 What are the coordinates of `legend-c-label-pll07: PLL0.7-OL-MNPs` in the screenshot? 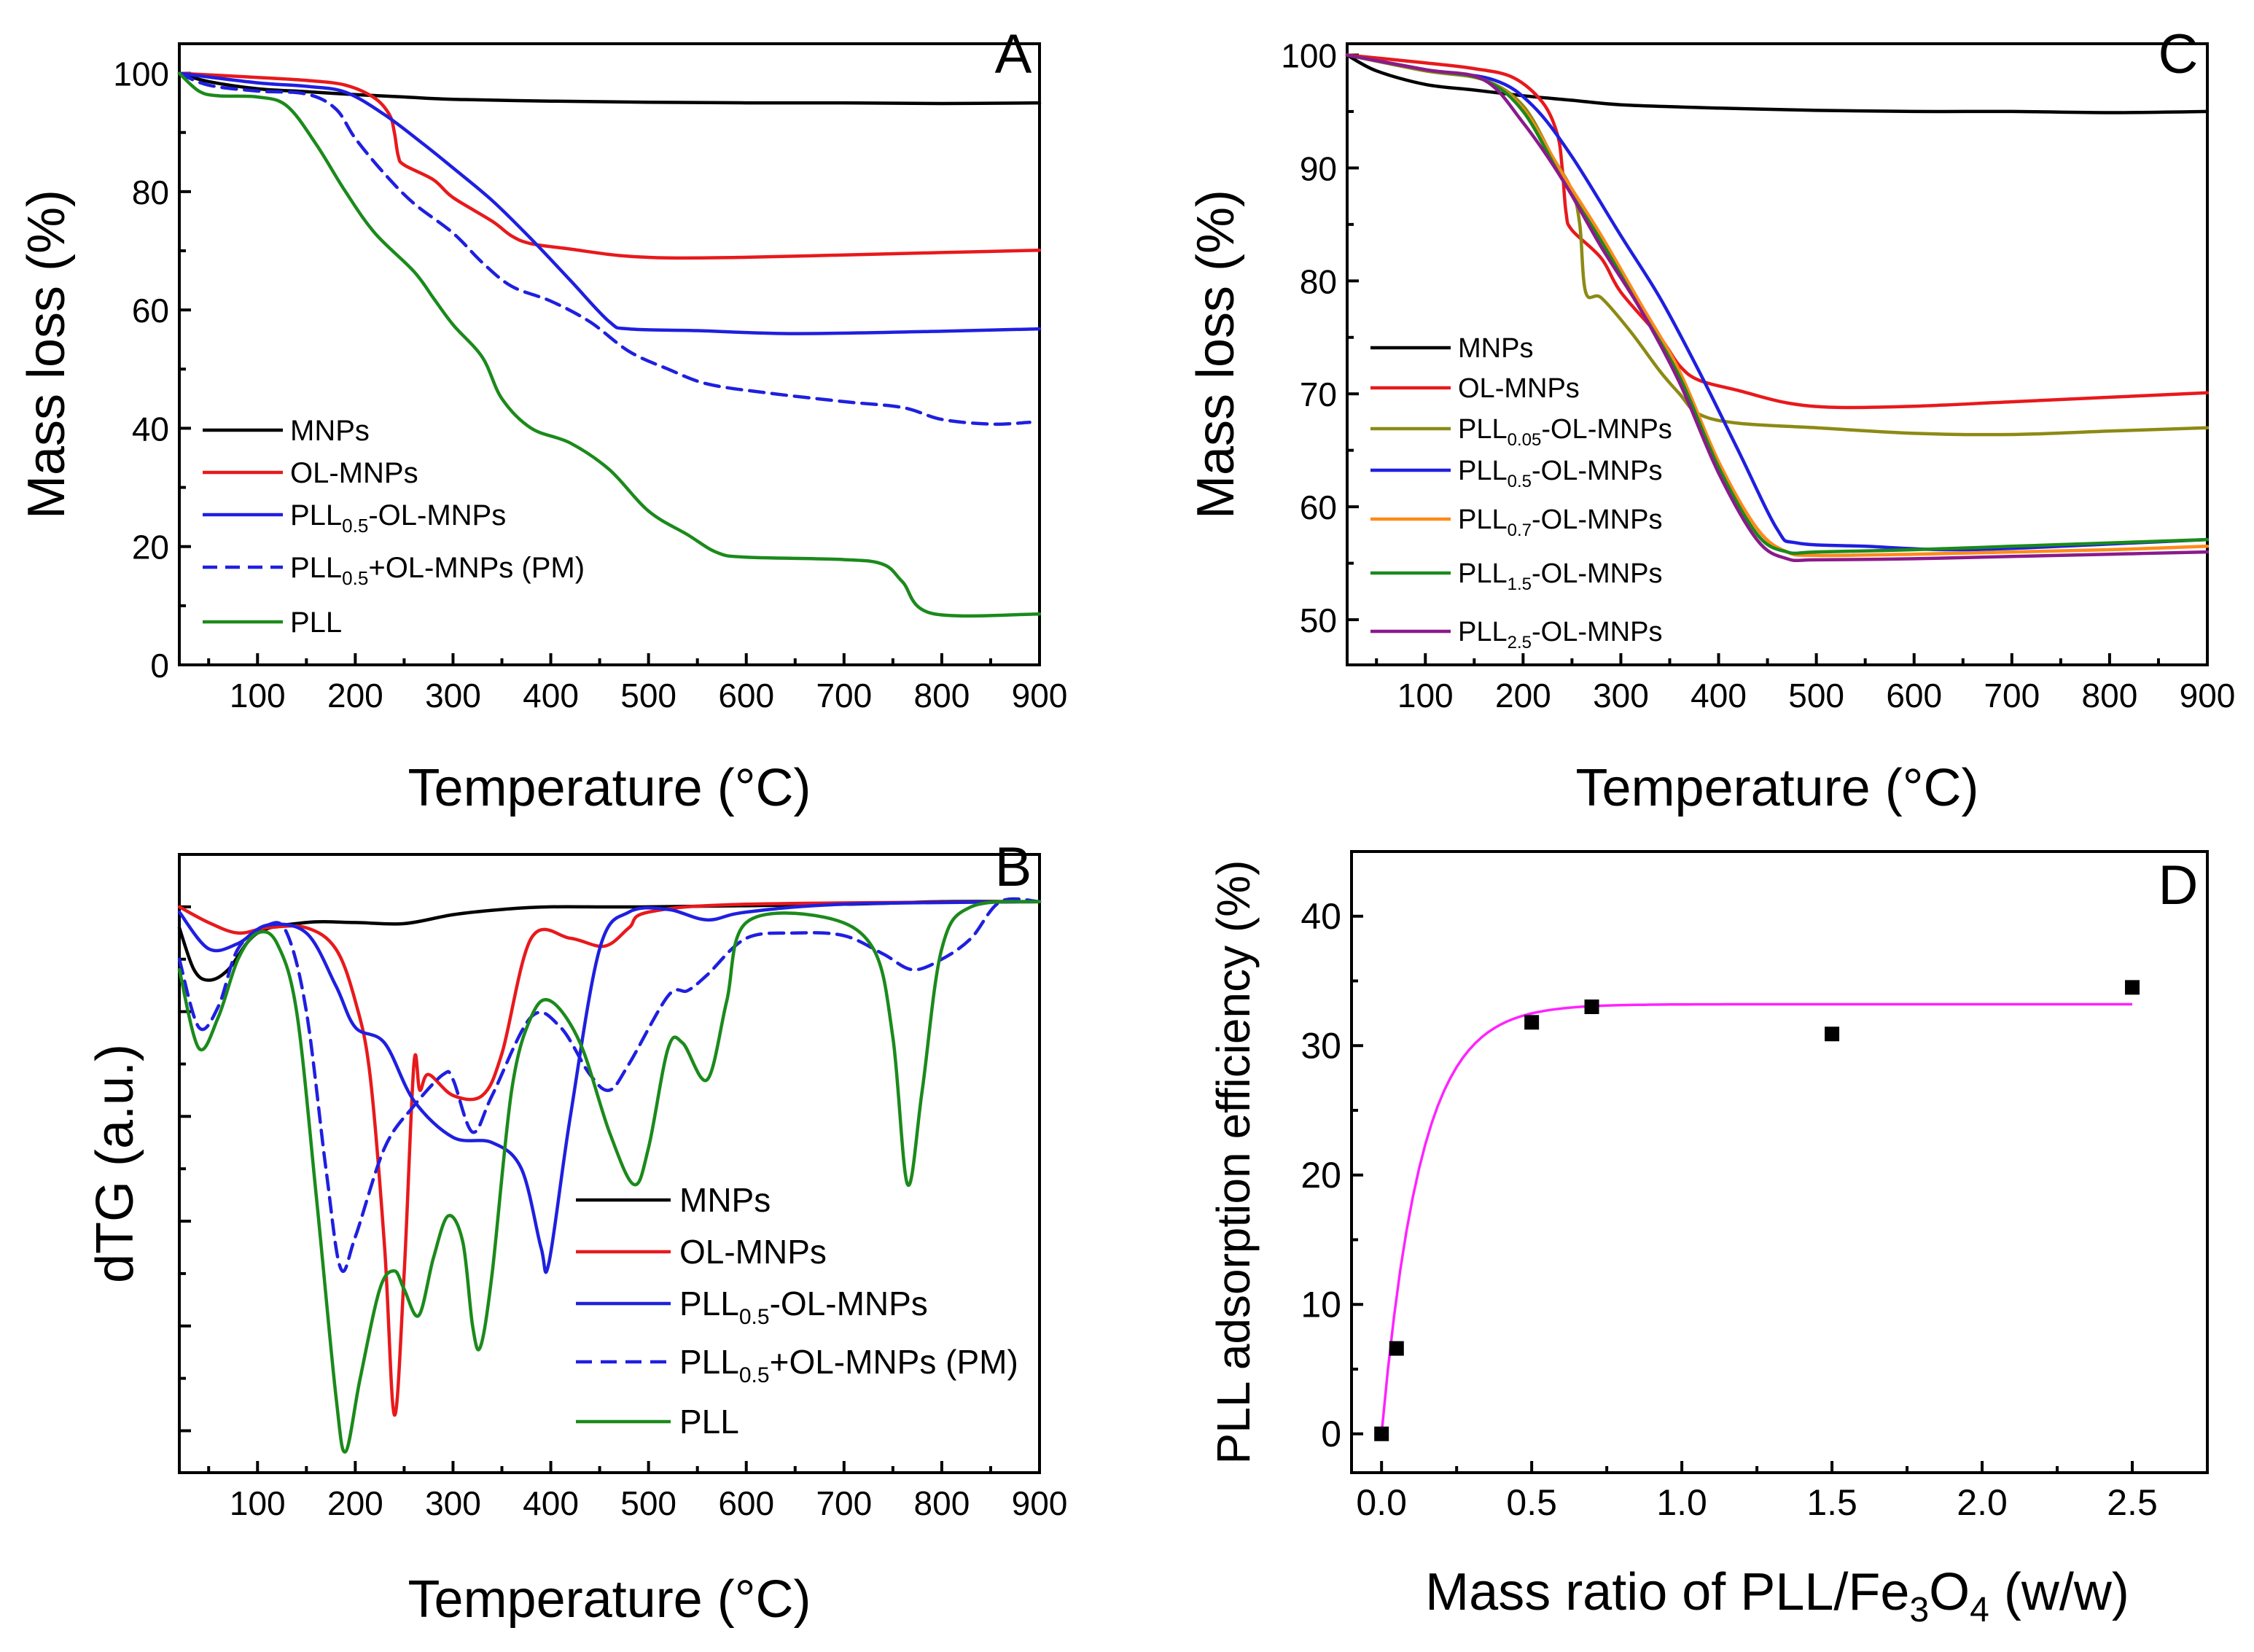 It's located at (1560, 522).